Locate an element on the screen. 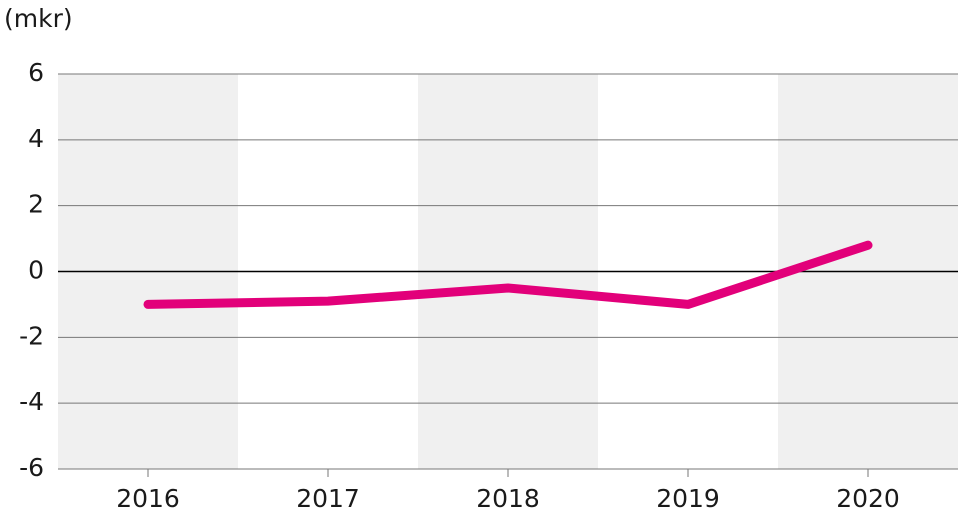 This screenshot has width=960, height=519. data-line is located at coordinates (508, 274).